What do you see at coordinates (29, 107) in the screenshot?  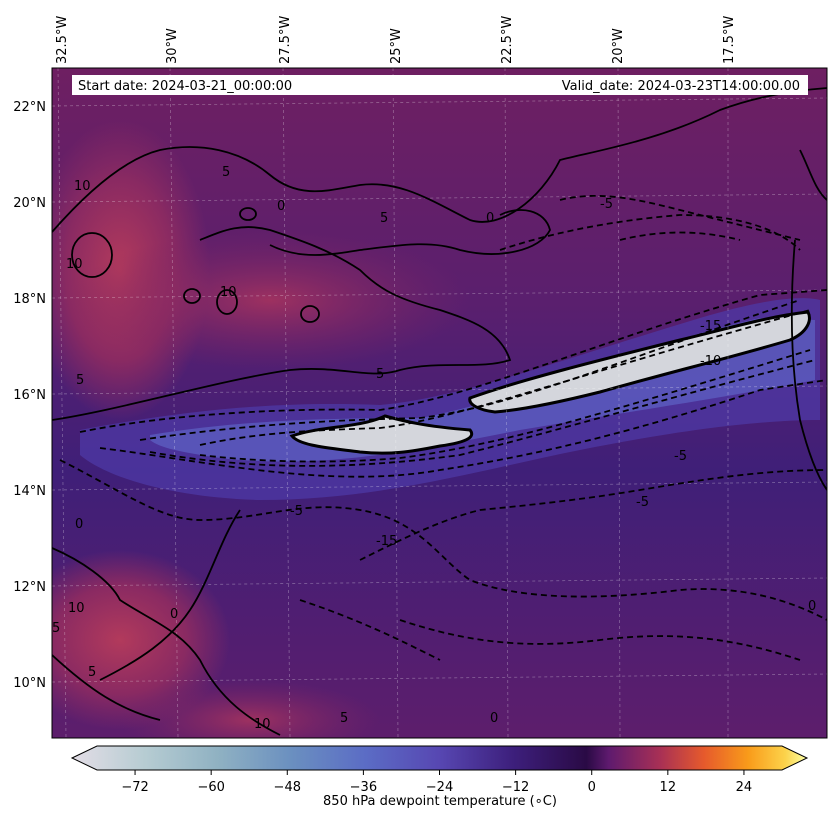 I see `lat-tick-label: 22°N` at bounding box center [29, 107].